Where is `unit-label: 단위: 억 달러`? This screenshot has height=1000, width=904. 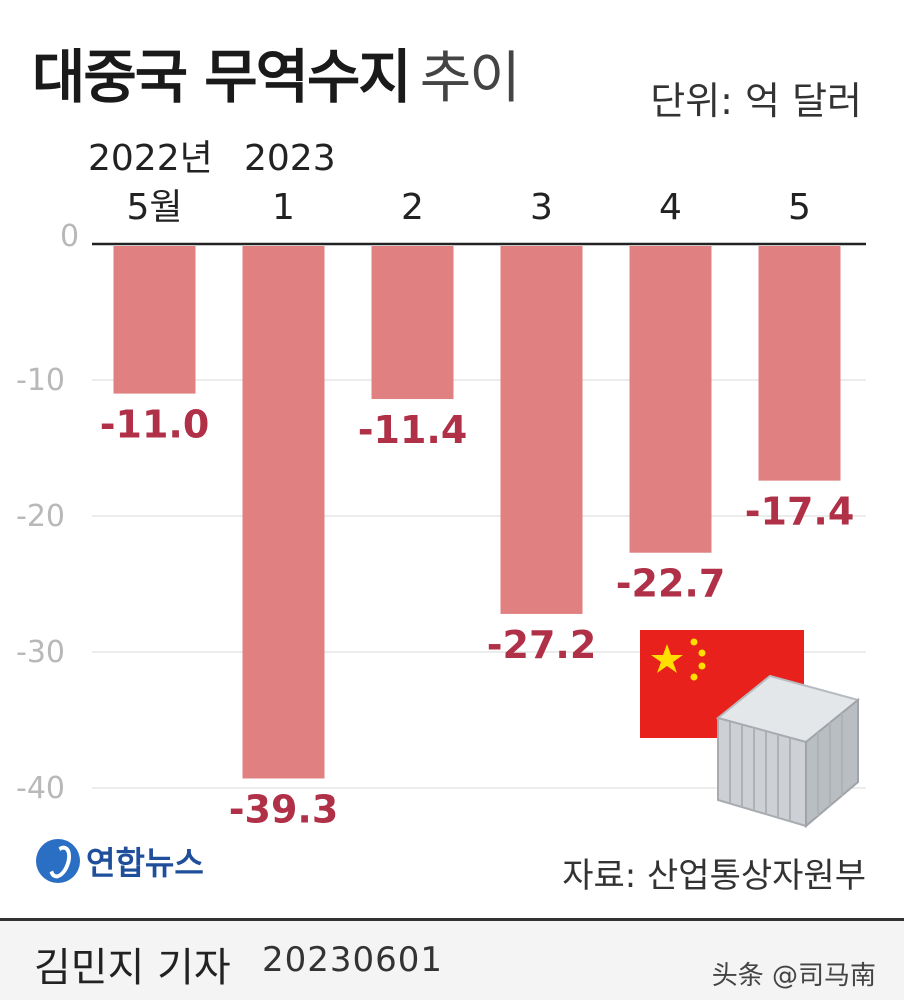 unit-label: 단위: 억 달러 is located at coordinates (756, 101).